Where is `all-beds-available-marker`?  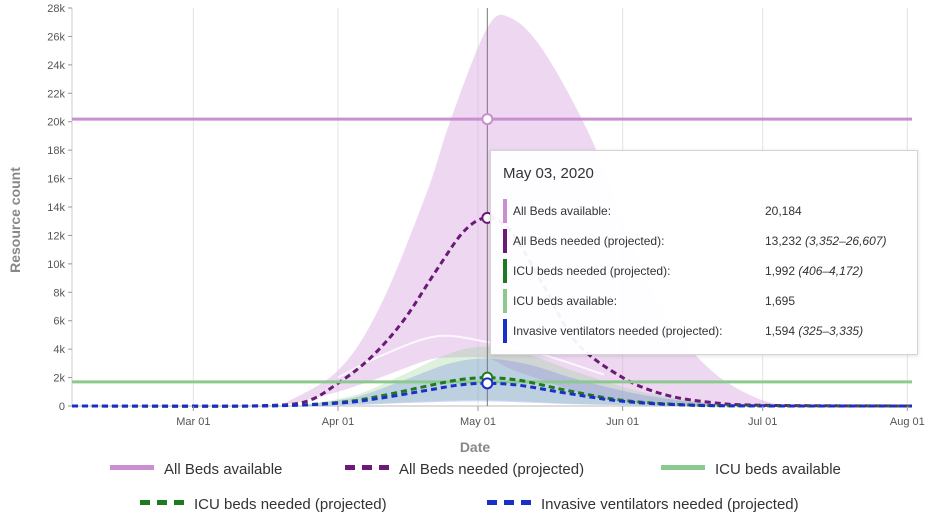
all-beds-available-marker is located at coordinates (487, 119).